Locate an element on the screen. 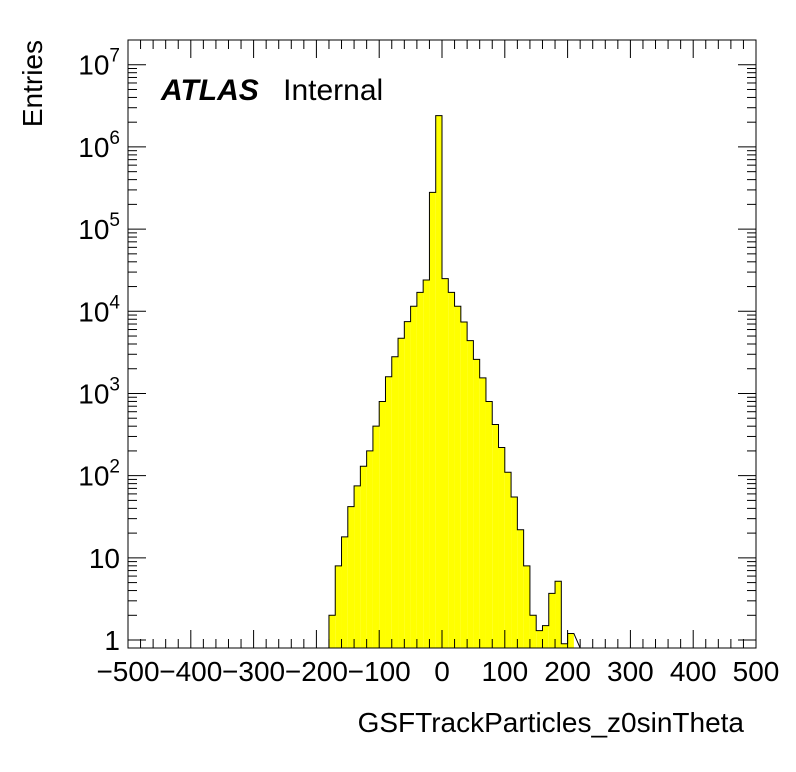  x-axis-label: GSFTrackParticles_z0sinTheta is located at coordinates (551, 722).